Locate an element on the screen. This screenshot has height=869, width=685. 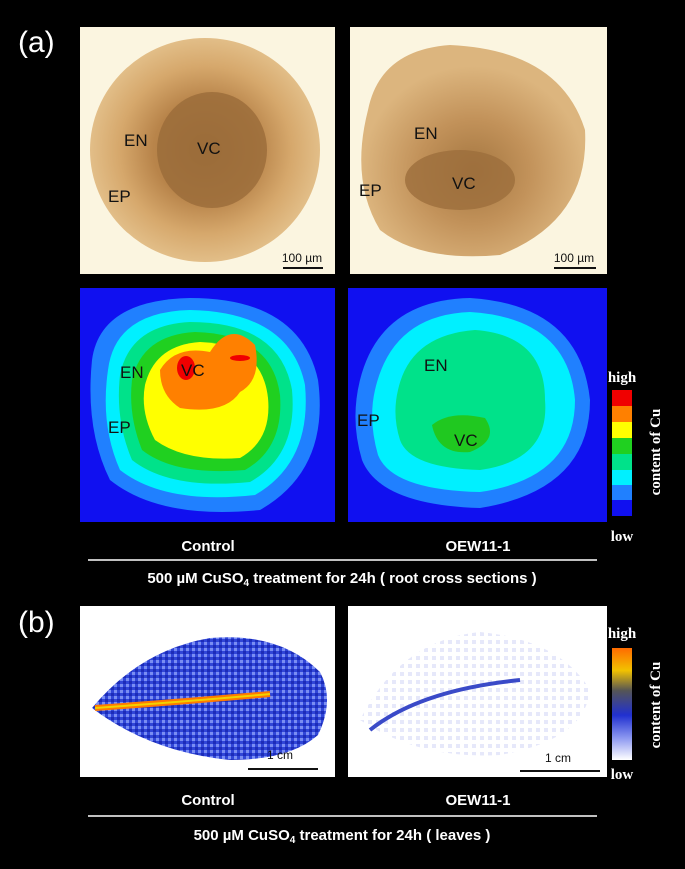
panel-label: (a) is located at coordinates (36, 42).